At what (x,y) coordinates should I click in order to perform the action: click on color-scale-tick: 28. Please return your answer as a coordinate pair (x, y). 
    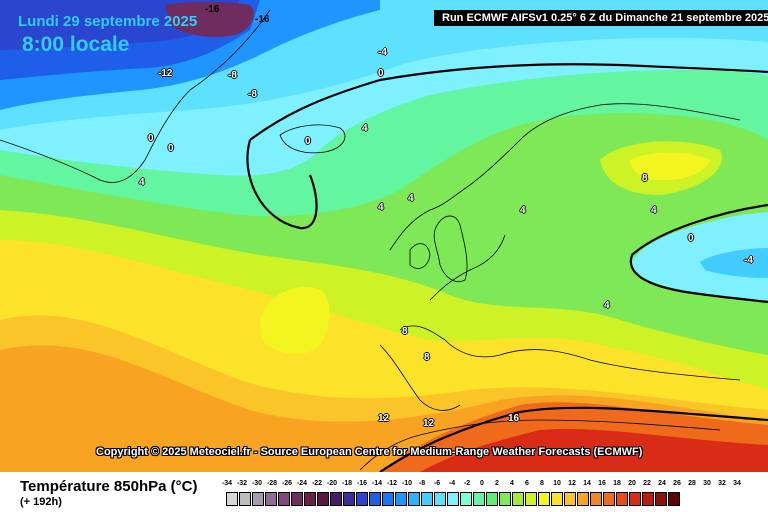
    Looking at the image, I should click on (692, 483).